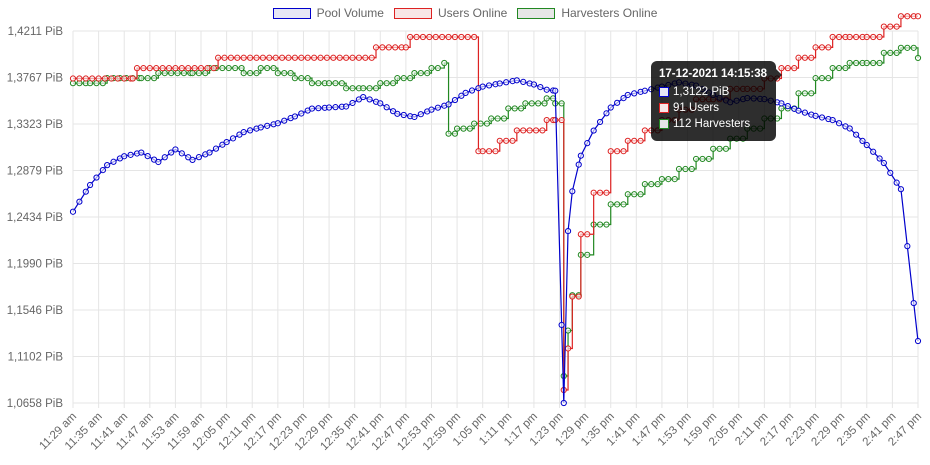 The width and height of the screenshot is (930, 465). I want to click on tooltip-title: 17-12-2021 14:15:38, so click(713, 74).